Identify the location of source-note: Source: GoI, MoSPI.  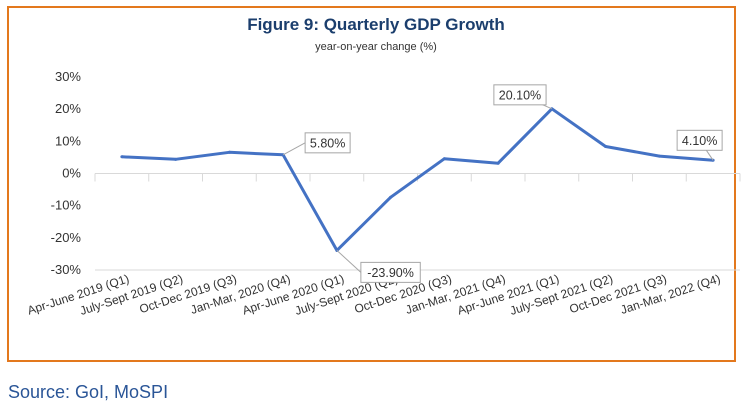
(88, 392).